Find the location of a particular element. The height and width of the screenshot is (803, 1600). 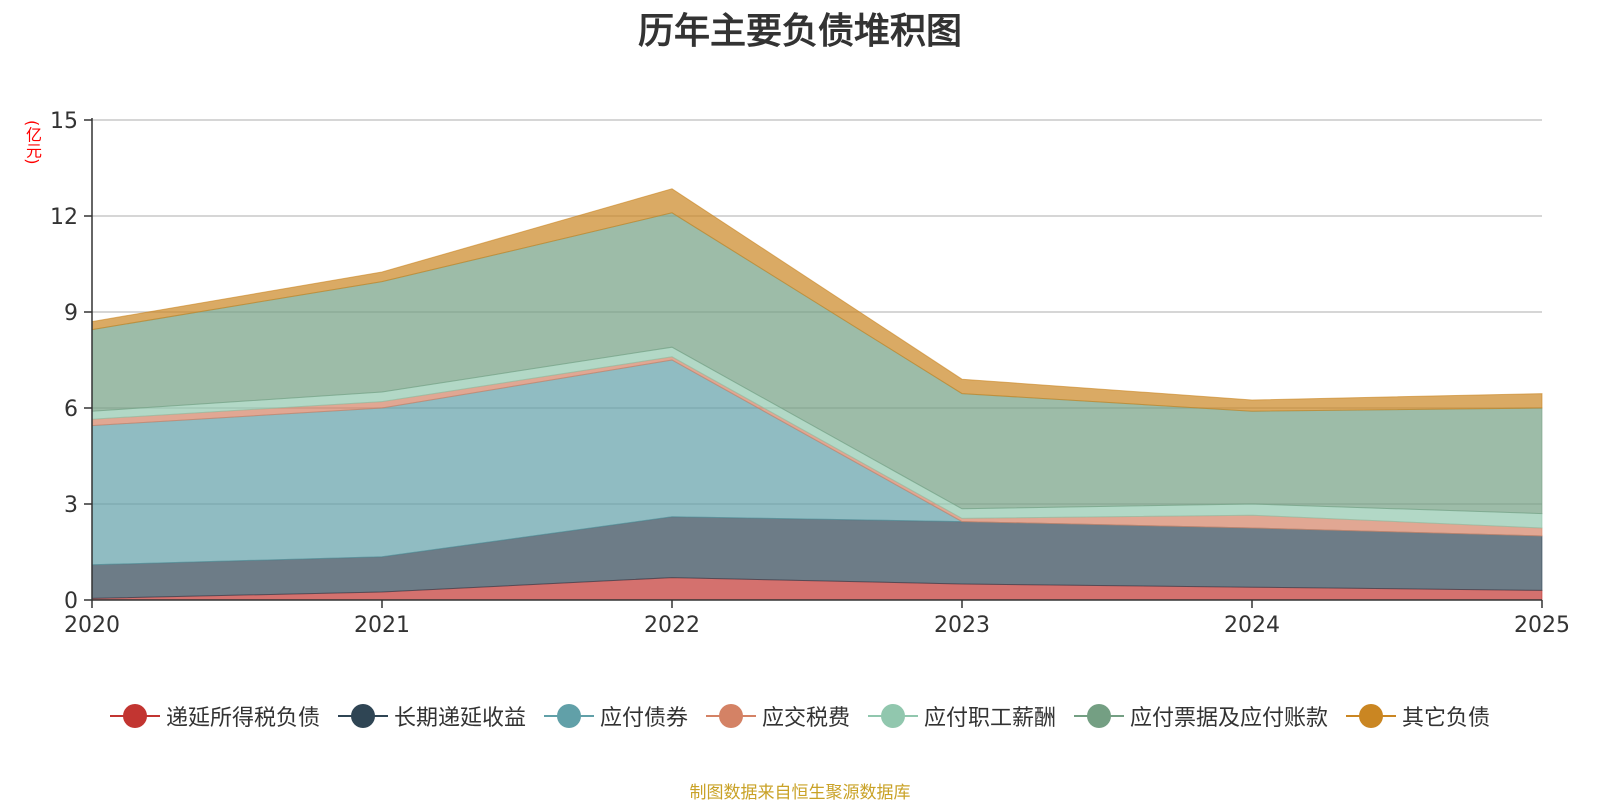

x-tick-label: 2024 is located at coordinates (1252, 625).